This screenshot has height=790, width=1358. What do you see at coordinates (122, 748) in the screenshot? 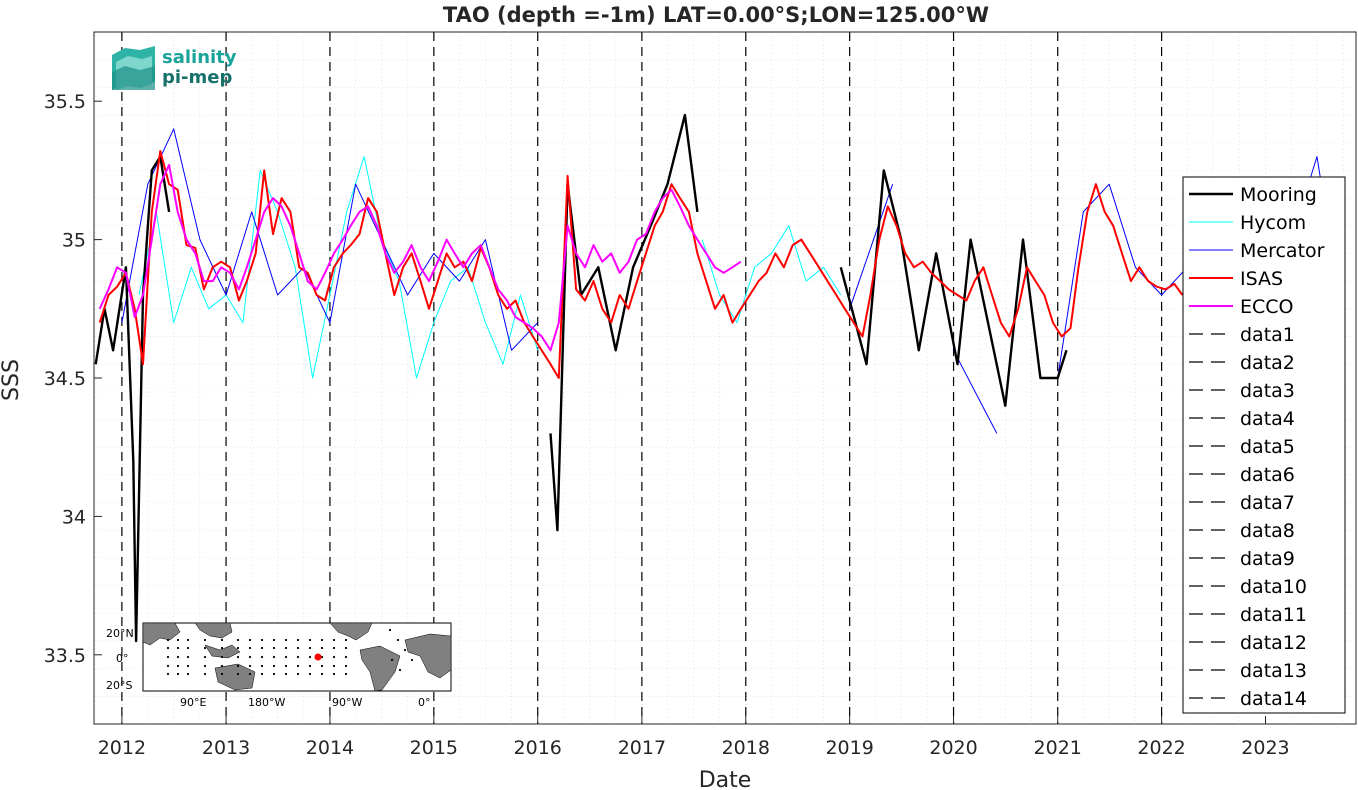
I see `x-tick-label: 2012` at bounding box center [122, 748].